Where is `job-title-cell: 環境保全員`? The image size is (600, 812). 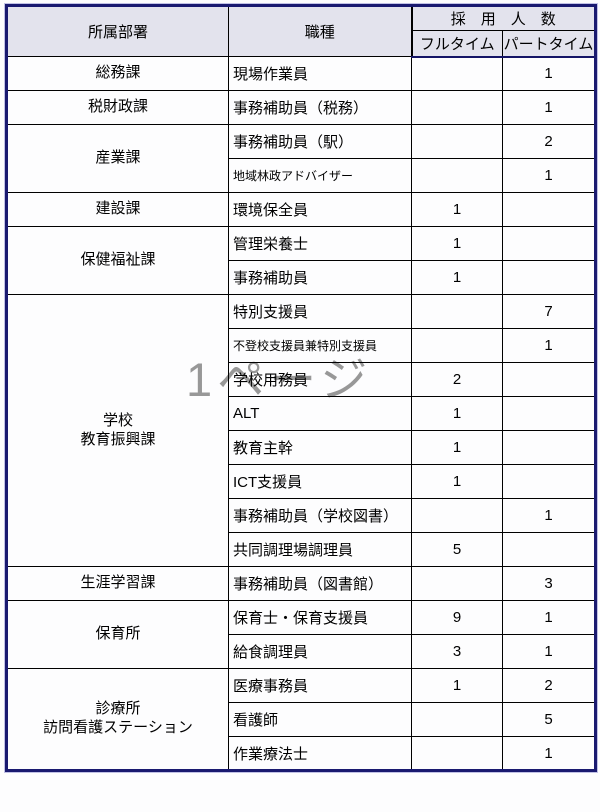
job-title-cell: 環境保全員 is located at coordinates (320, 209).